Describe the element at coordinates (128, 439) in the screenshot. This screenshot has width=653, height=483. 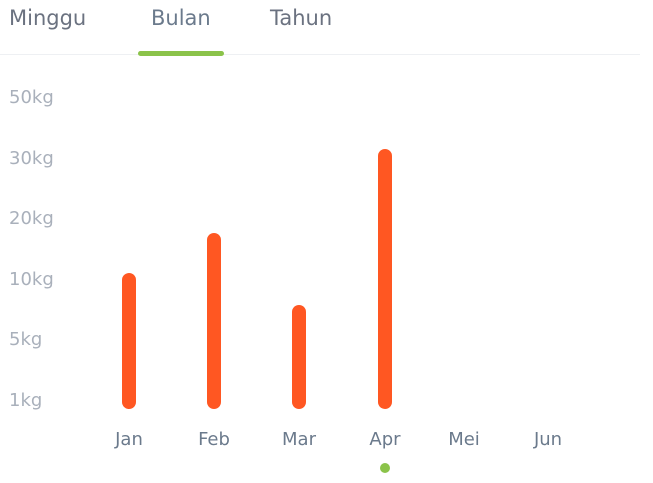
I see `x-tick-jan: Jan` at that location.